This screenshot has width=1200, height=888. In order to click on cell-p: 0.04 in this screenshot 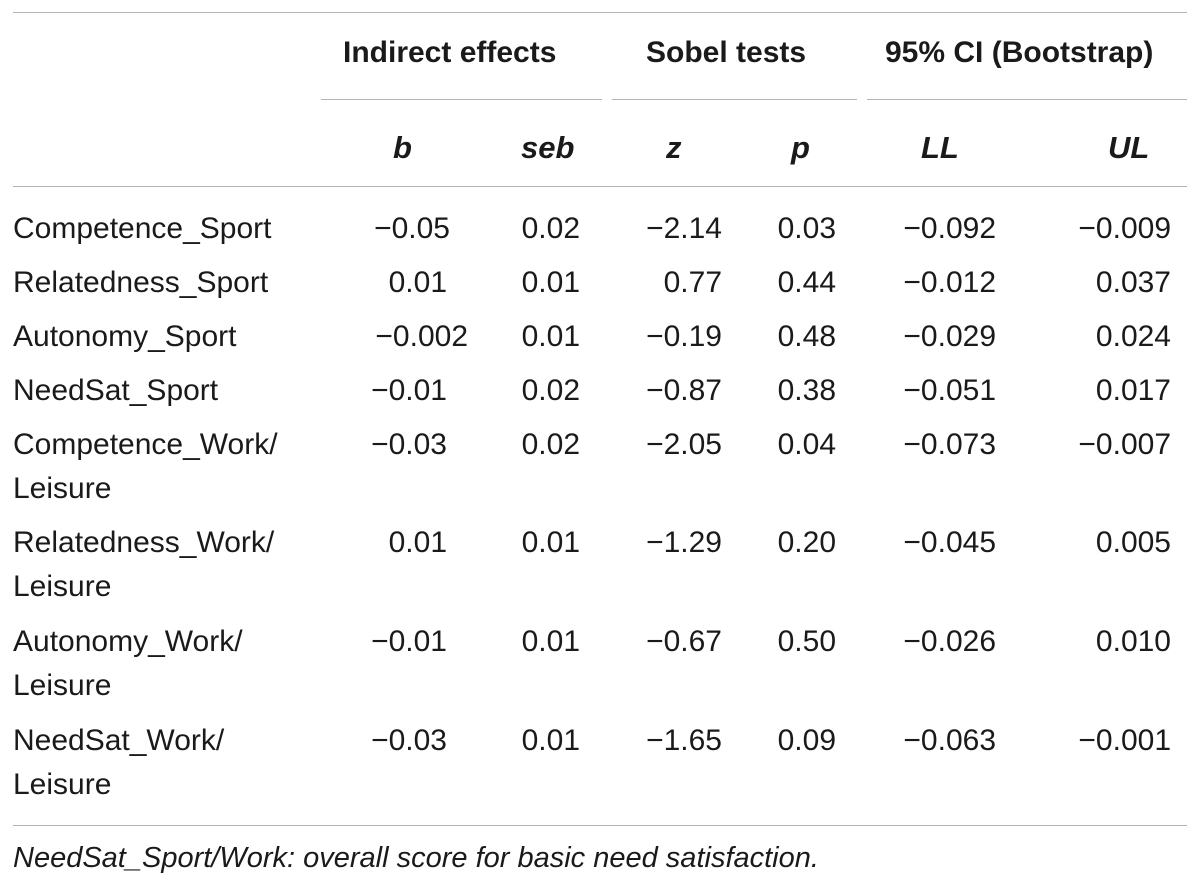, I will do `click(806, 444)`.